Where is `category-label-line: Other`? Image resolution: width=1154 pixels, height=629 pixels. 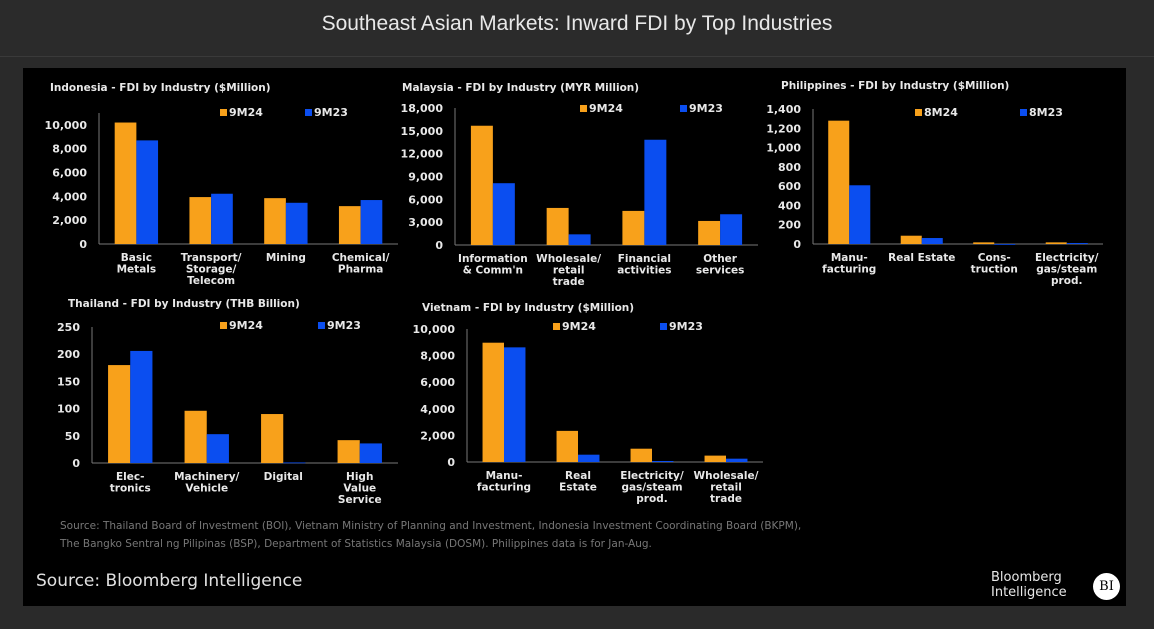 category-label-line: Other is located at coordinates (720, 259).